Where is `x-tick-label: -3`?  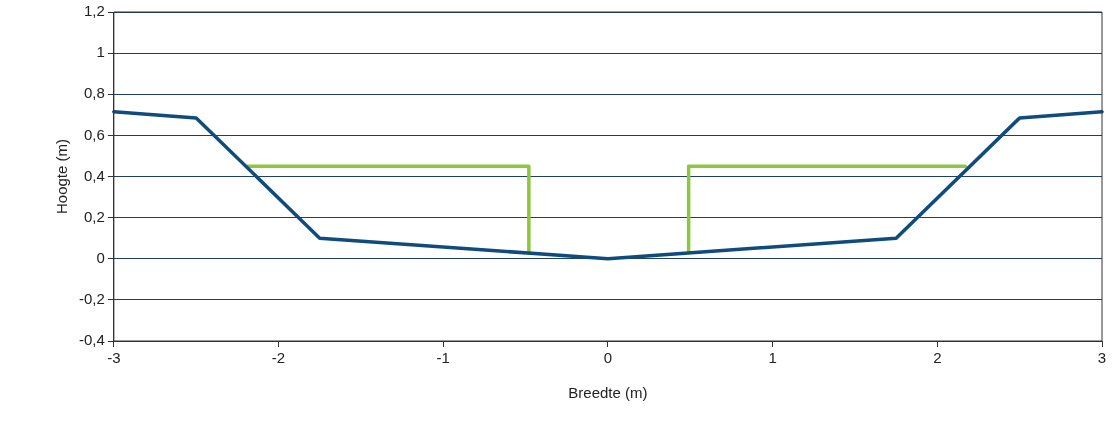 x-tick-label: -3 is located at coordinates (114, 358).